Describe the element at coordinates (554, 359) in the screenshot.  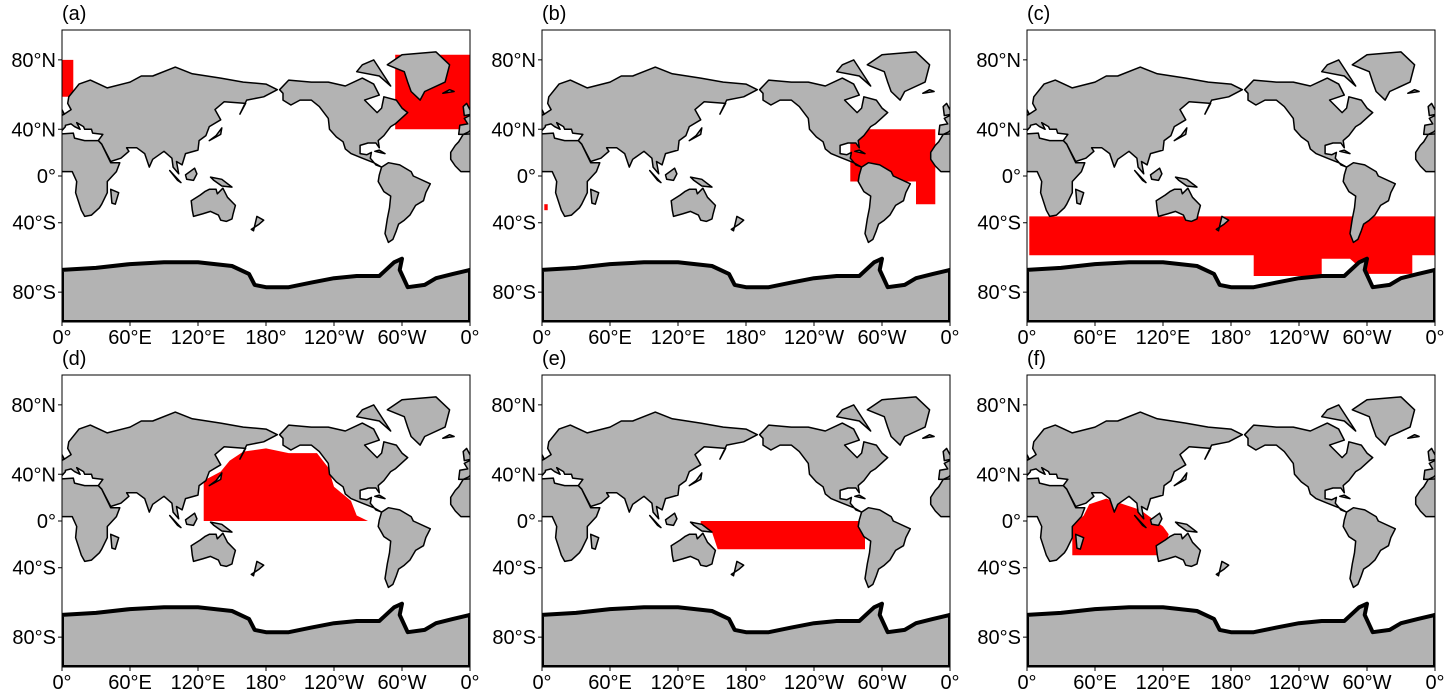
I see `panel-label: (e)` at that location.